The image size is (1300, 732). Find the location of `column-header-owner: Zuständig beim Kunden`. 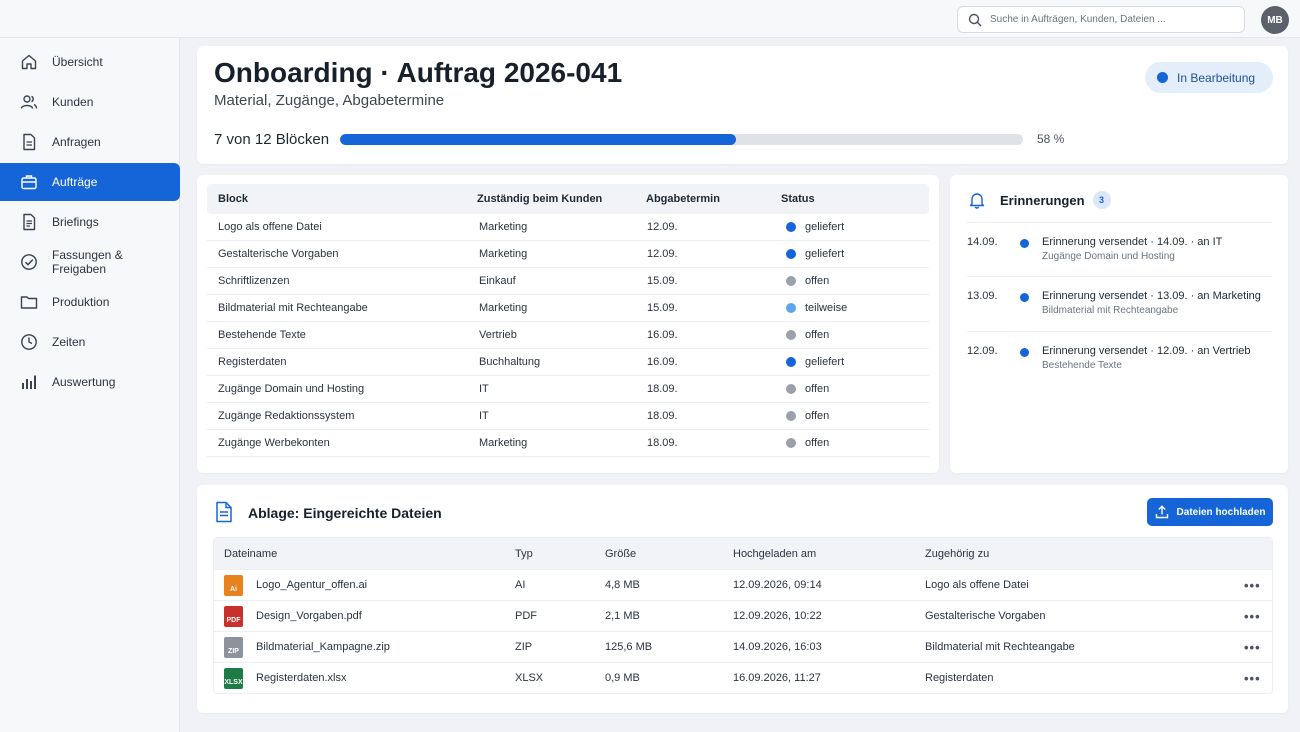

column-header-owner: Zuständig beim Kunden is located at coordinates (540, 199).